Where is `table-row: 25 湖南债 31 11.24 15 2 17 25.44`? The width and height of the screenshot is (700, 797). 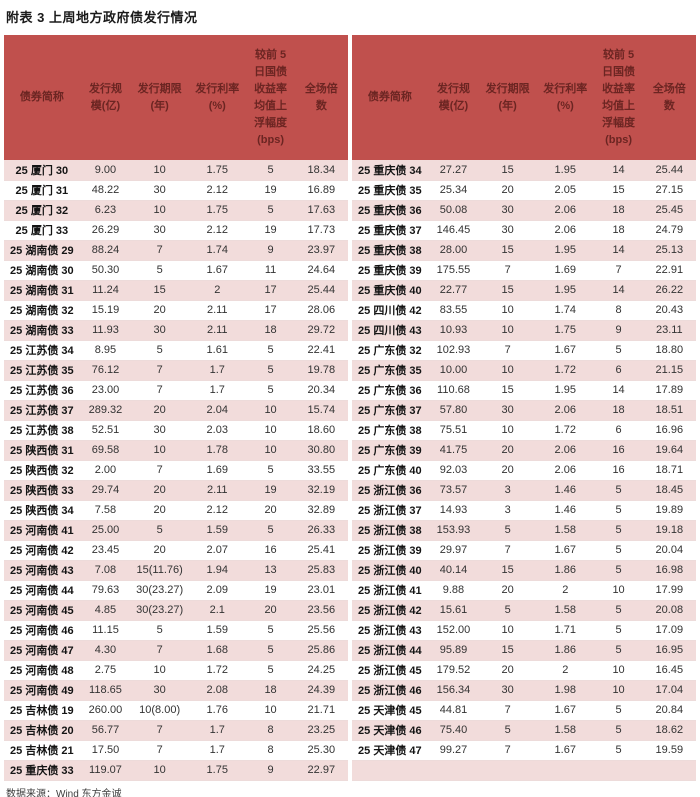
table-row: 25 湖南债 31 11.24 15 2 17 25.44 is located at coordinates (176, 290).